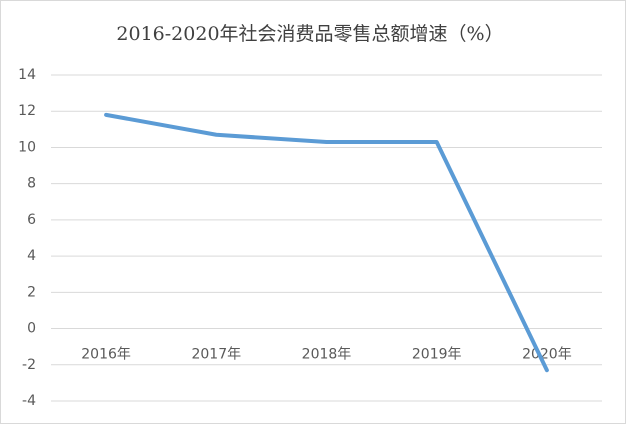 This screenshot has width=627, height=425. Describe the element at coordinates (31, 292) in the screenshot. I see `y-tick-label: 2` at that location.